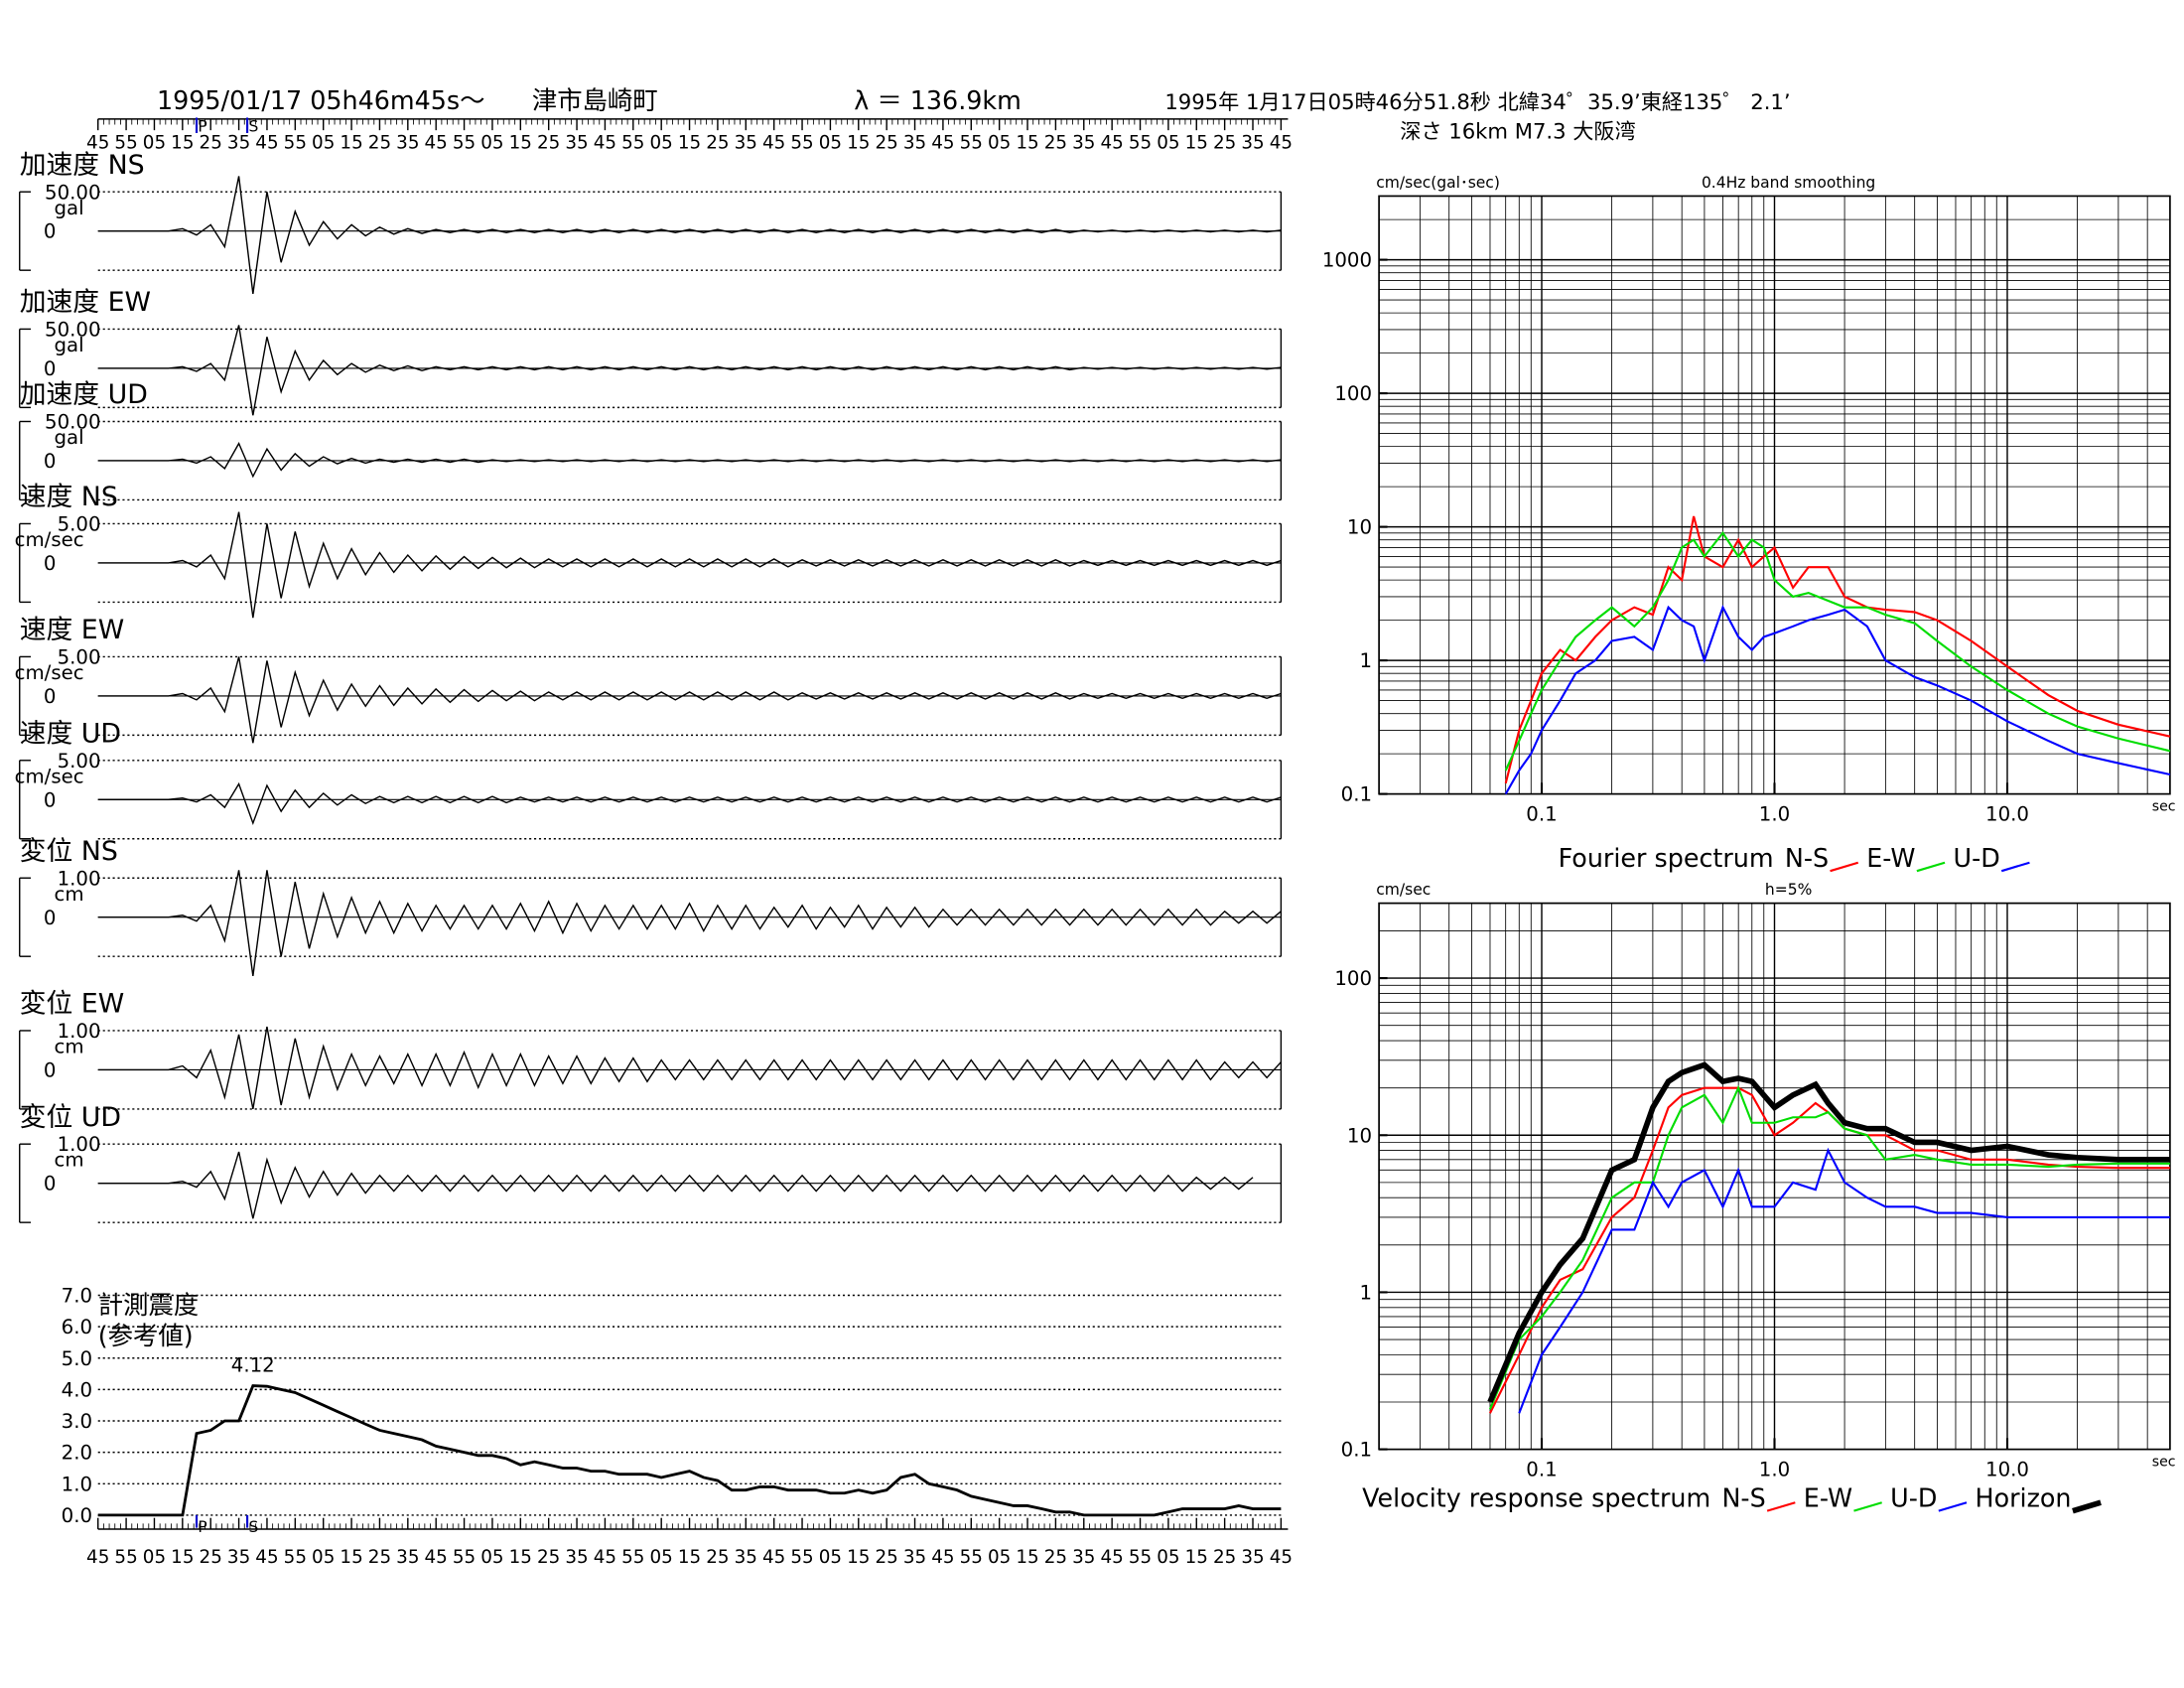  I want to click on panel-label: 変位 UD, so click(70, 1117).